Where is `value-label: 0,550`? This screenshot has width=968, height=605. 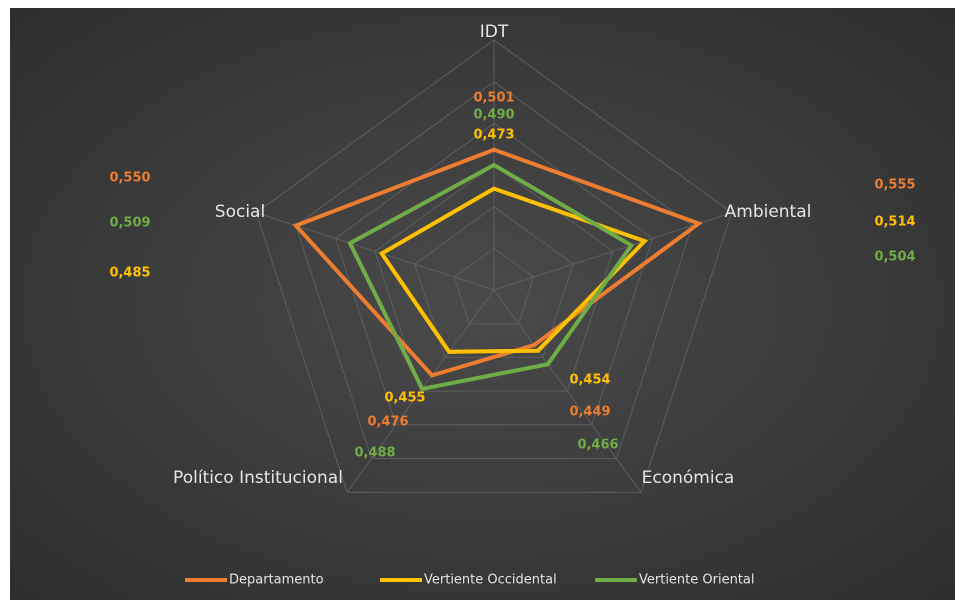 value-label: 0,550 is located at coordinates (129, 178).